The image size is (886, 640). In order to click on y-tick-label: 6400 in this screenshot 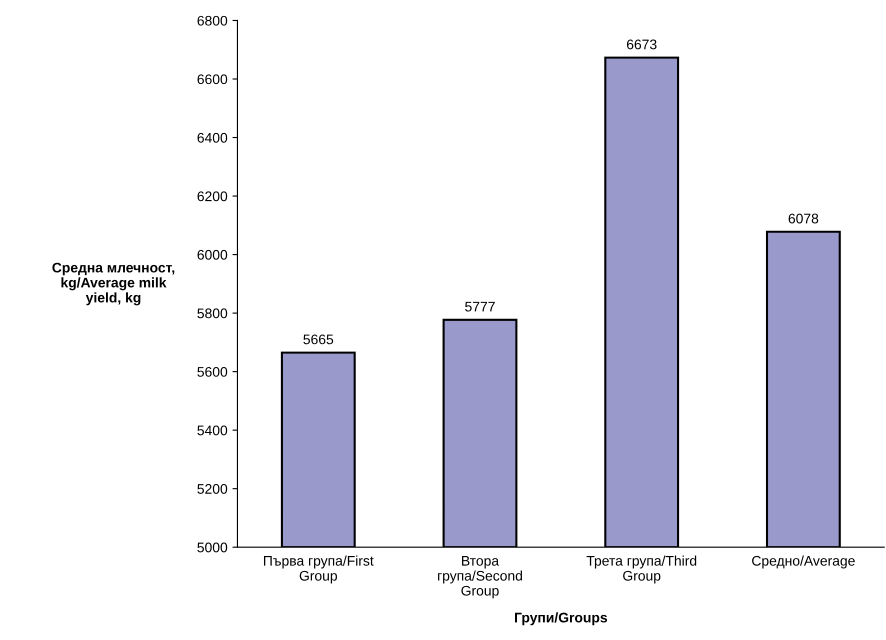, I will do `click(213, 137)`.